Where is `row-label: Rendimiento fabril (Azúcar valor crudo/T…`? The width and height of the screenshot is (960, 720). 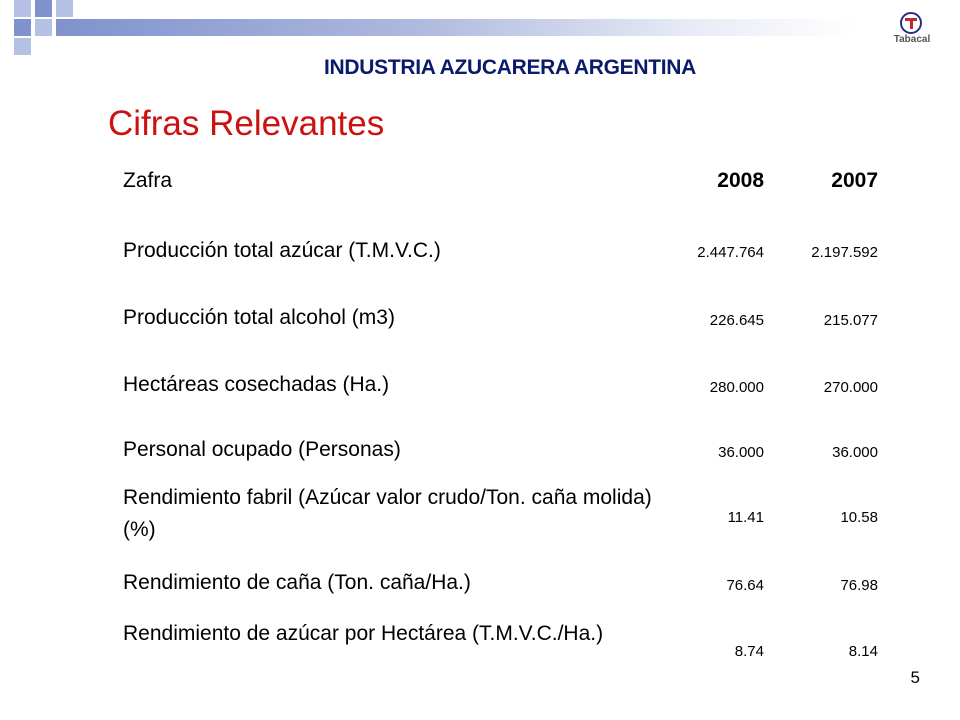
row-label: Rendimiento fabril (Azúcar valor crudo/T… is located at coordinates (387, 513).